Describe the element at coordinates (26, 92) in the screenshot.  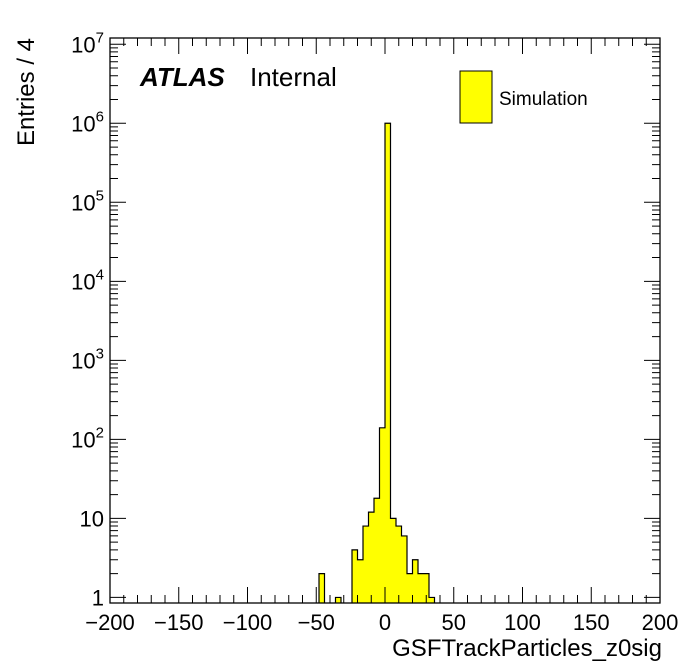
I see `y-axis-title: Entries / 4` at that location.